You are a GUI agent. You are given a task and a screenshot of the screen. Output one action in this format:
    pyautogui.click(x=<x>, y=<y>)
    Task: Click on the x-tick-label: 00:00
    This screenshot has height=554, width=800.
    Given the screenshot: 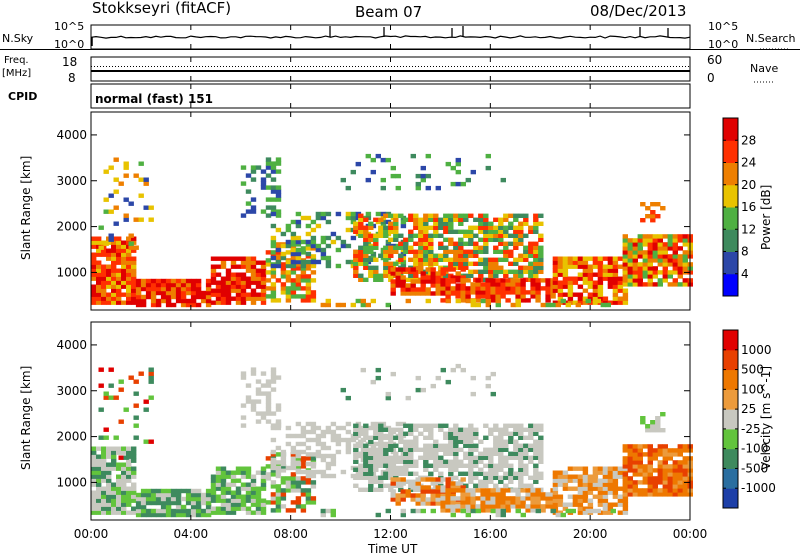 What is the action you would take?
    pyautogui.click(x=690, y=534)
    